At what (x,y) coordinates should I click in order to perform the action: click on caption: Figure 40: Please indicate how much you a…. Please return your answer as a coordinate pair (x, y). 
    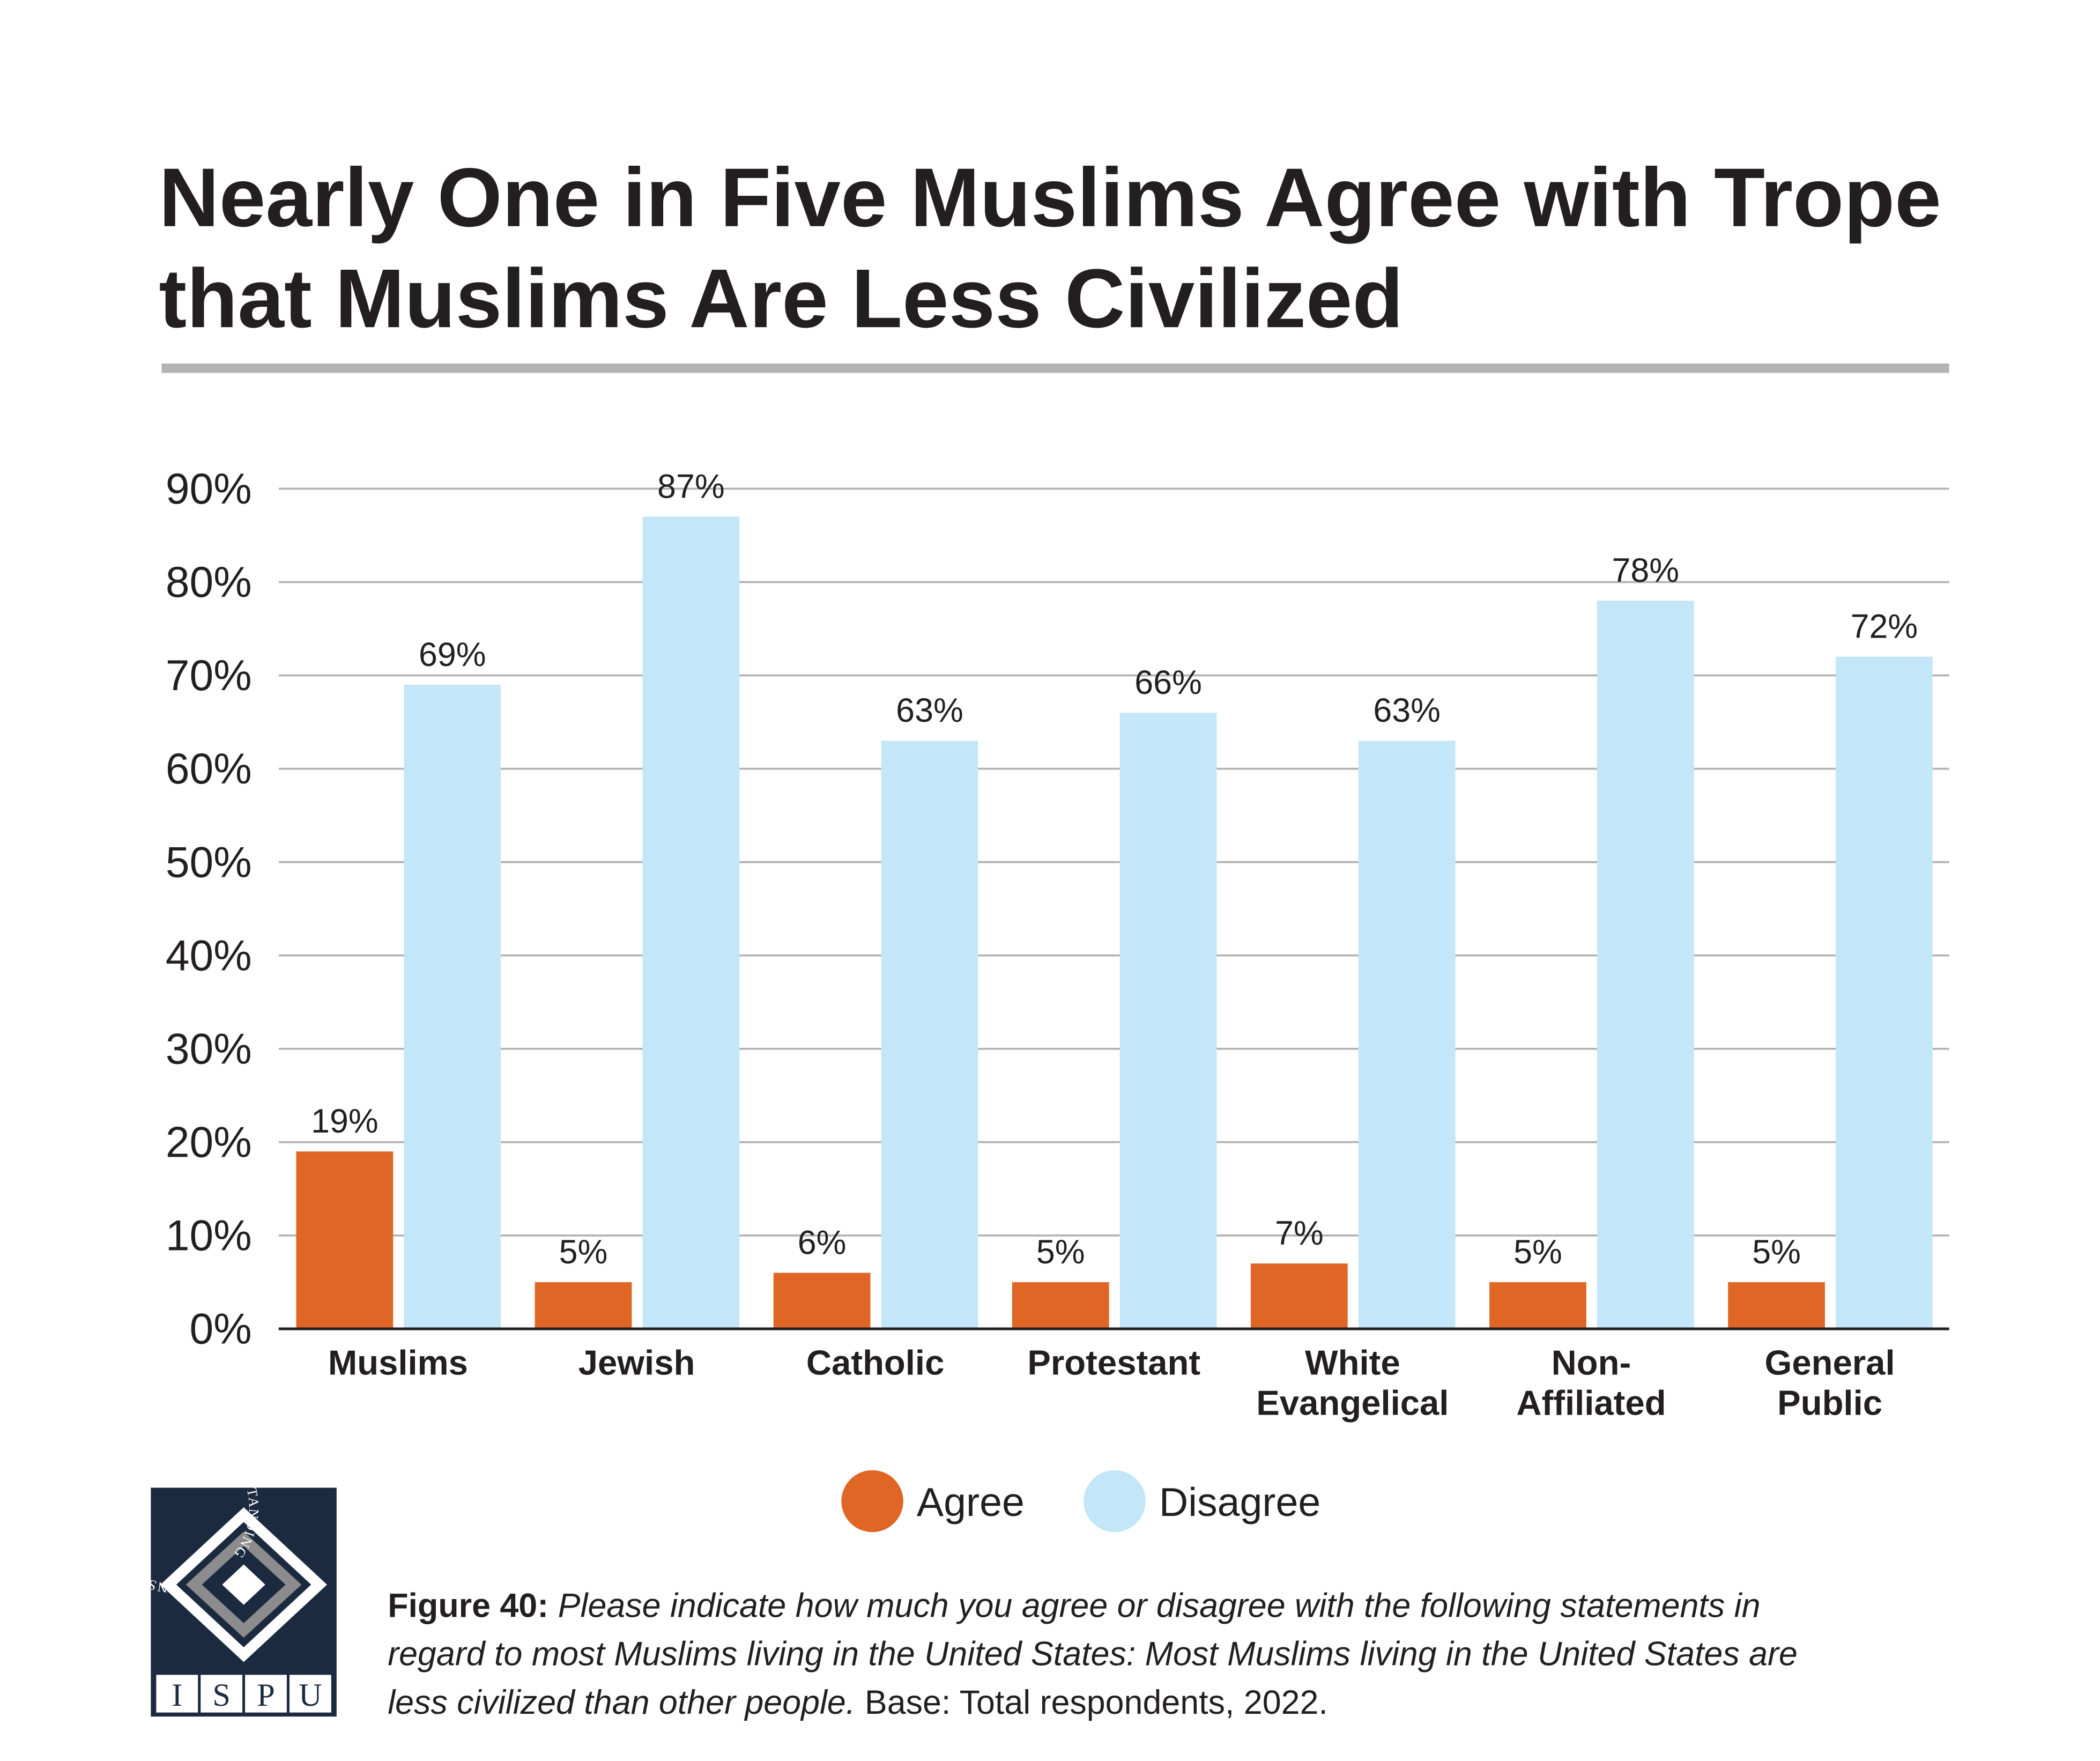
    Looking at the image, I should click on (1074, 1605).